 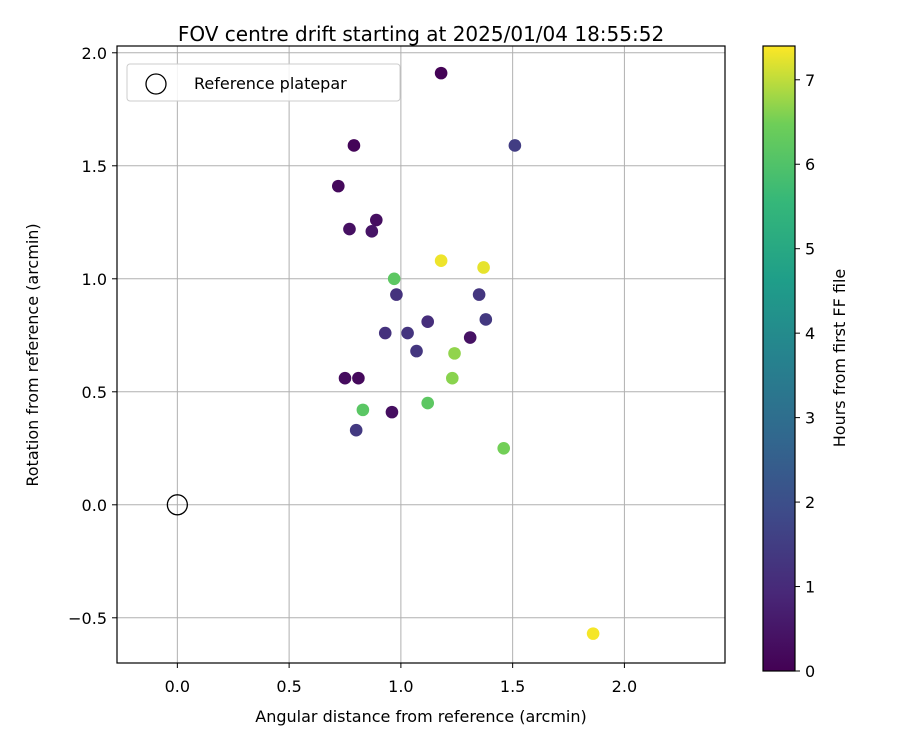 I want to click on colorbar-tick-label: 6, so click(x=810, y=164).